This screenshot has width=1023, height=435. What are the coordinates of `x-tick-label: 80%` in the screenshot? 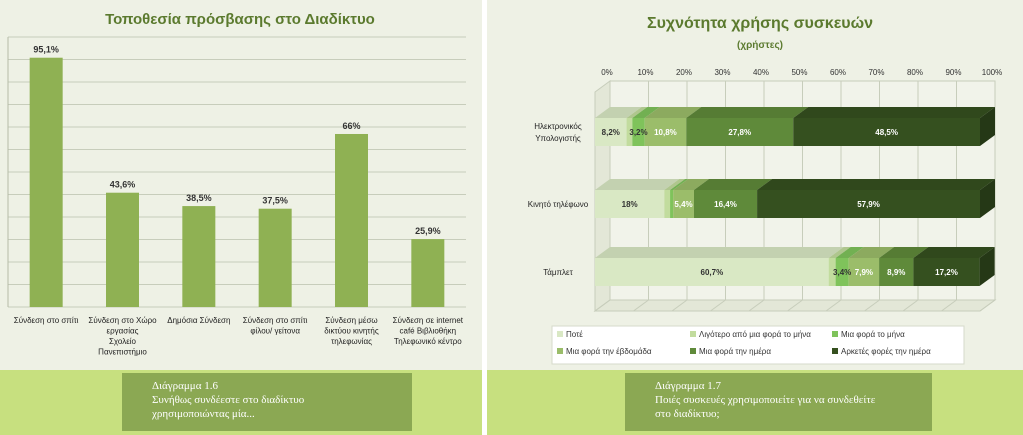 It's located at (915, 72).